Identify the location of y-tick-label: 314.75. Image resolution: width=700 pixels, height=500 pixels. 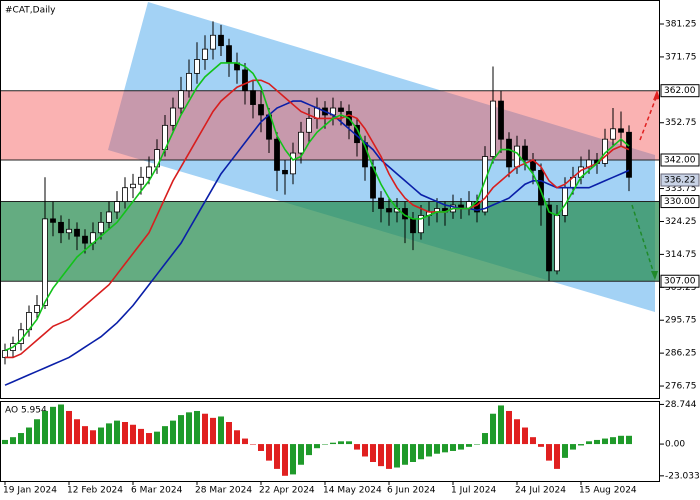
(681, 255).